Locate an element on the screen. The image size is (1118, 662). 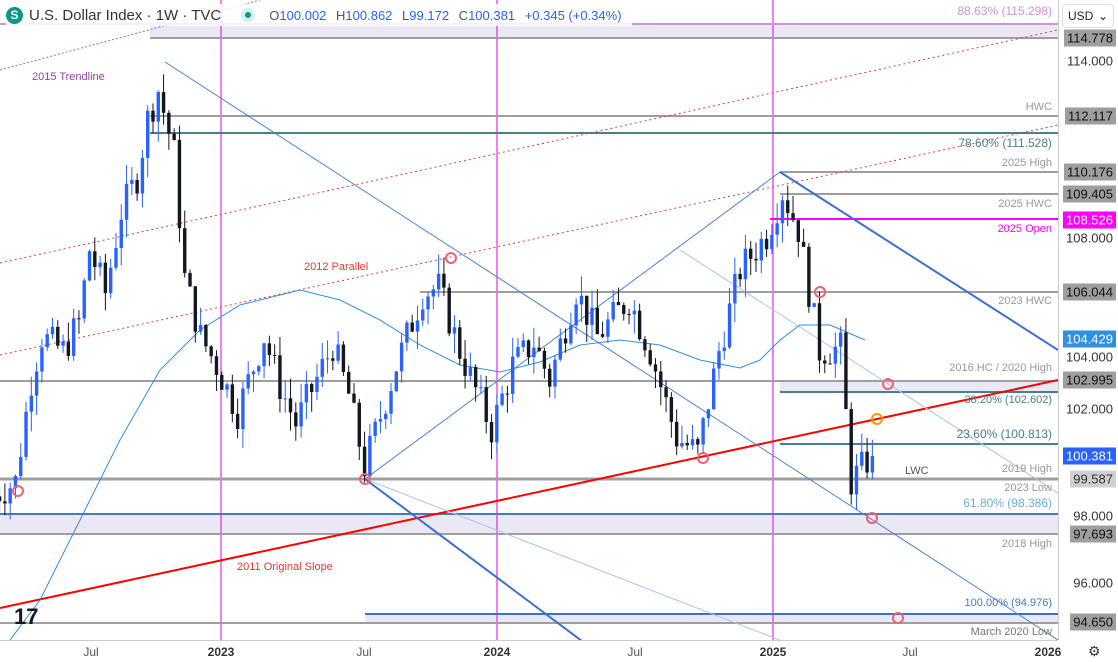
descending-trendline-2025 is located at coordinates (918, 261).